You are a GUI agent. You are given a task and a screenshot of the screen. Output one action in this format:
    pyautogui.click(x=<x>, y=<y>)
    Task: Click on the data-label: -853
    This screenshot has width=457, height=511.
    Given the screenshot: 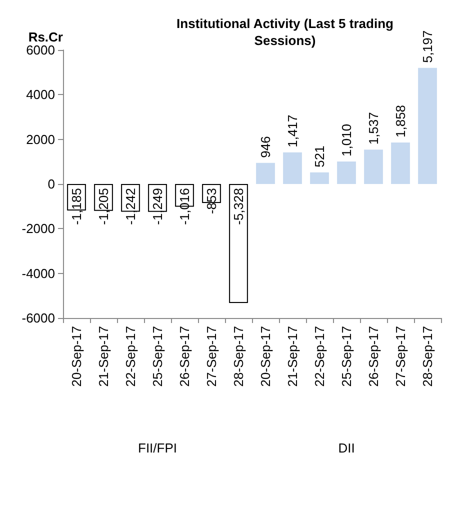 What is the action you would take?
    pyautogui.click(x=211, y=201)
    